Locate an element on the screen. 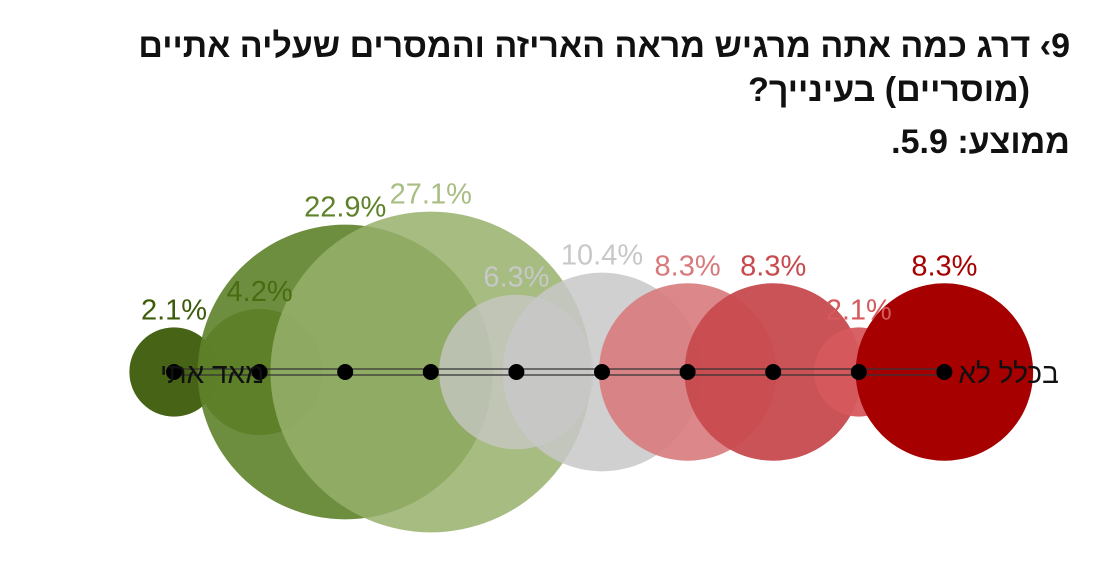 The height and width of the screenshot is (566, 1114). left-end-label: מאד אתי is located at coordinates (212, 373).